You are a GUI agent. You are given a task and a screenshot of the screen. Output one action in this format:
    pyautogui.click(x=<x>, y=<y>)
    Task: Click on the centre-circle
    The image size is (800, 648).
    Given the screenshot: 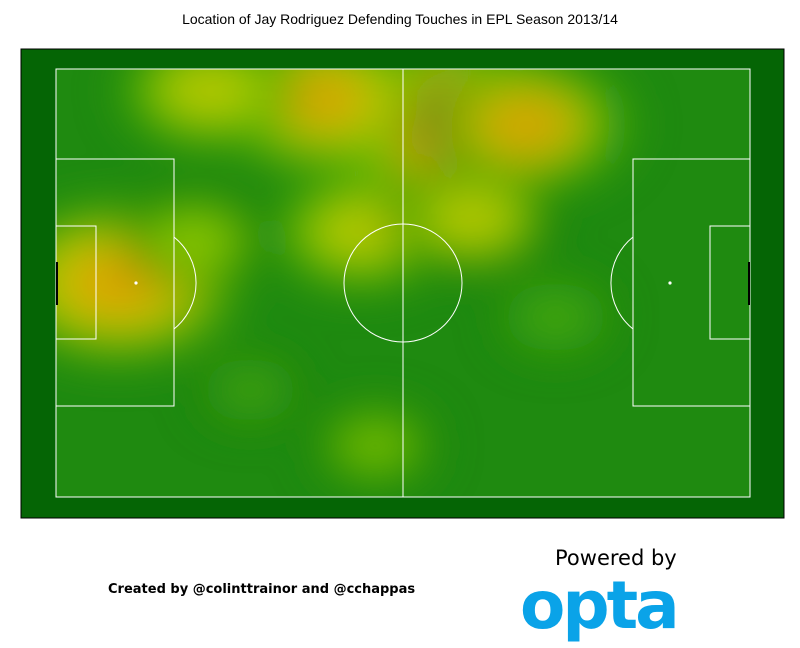 What is the action you would take?
    pyautogui.click(x=403, y=283)
    